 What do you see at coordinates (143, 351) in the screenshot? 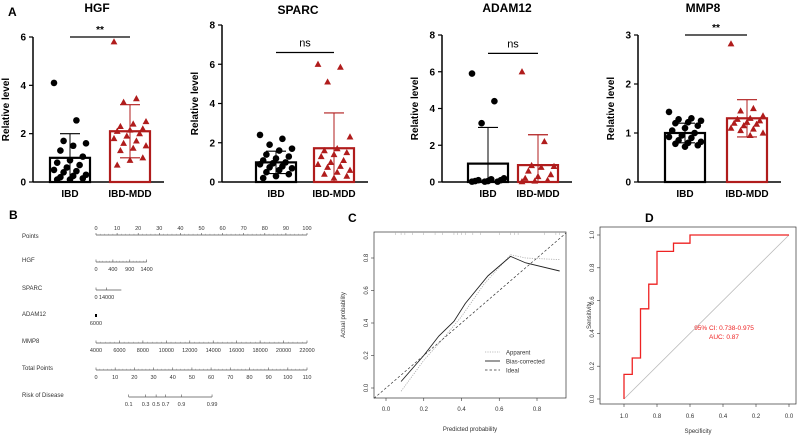
I see `nomogram-tick-label: 8000` at bounding box center [143, 351].